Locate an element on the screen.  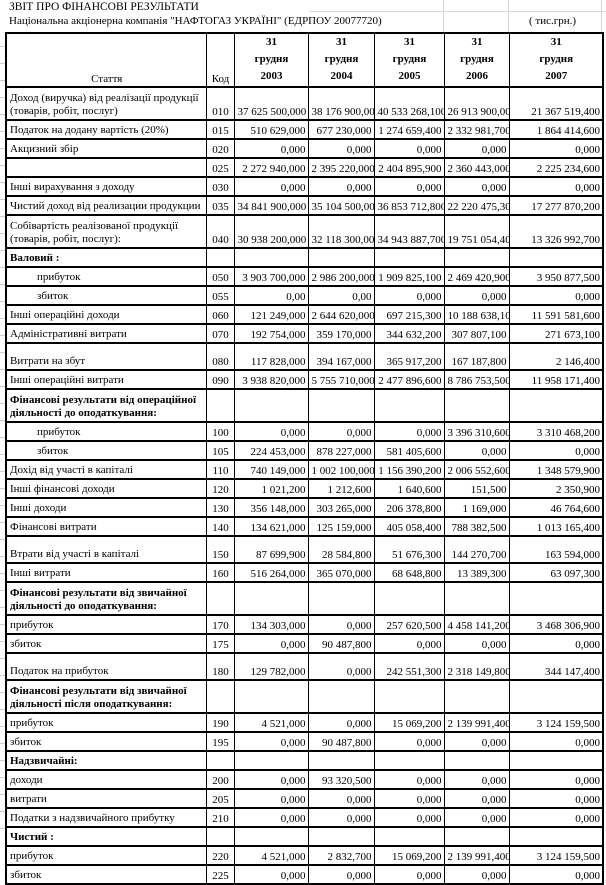
cell-value: 38 176 900,000 is located at coordinates (341, 103).